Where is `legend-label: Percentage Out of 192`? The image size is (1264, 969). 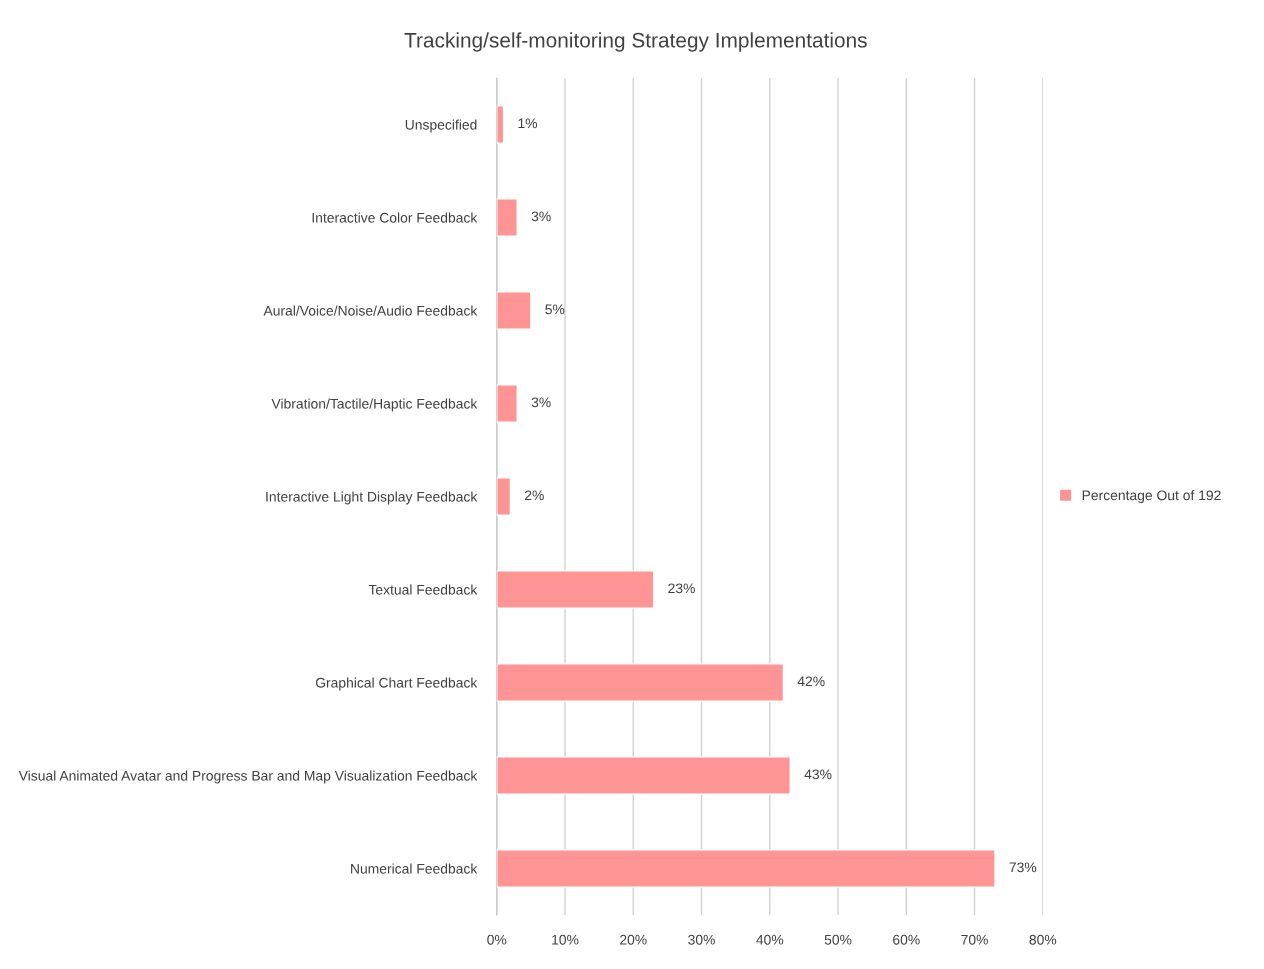 legend-label: Percentage Out of 192 is located at coordinates (1151, 496).